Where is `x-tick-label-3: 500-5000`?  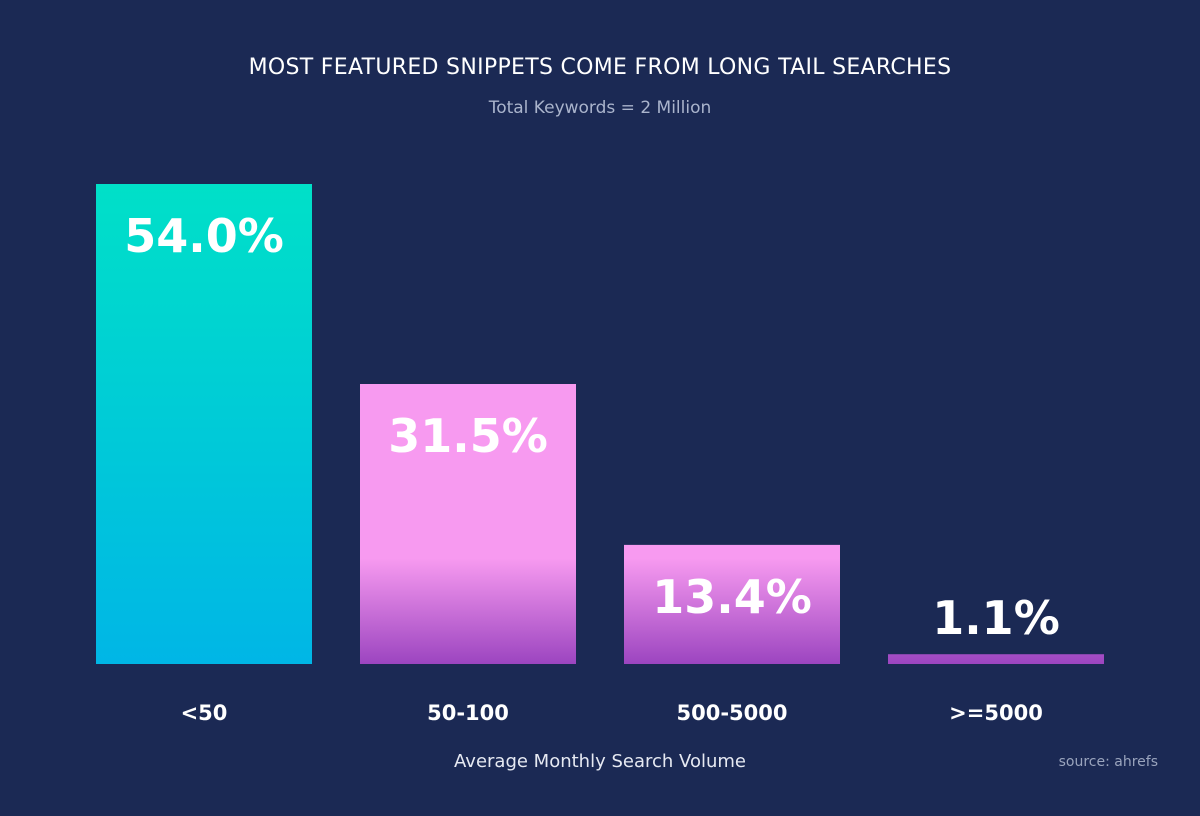 x-tick-label-3: 500-5000 is located at coordinates (732, 713).